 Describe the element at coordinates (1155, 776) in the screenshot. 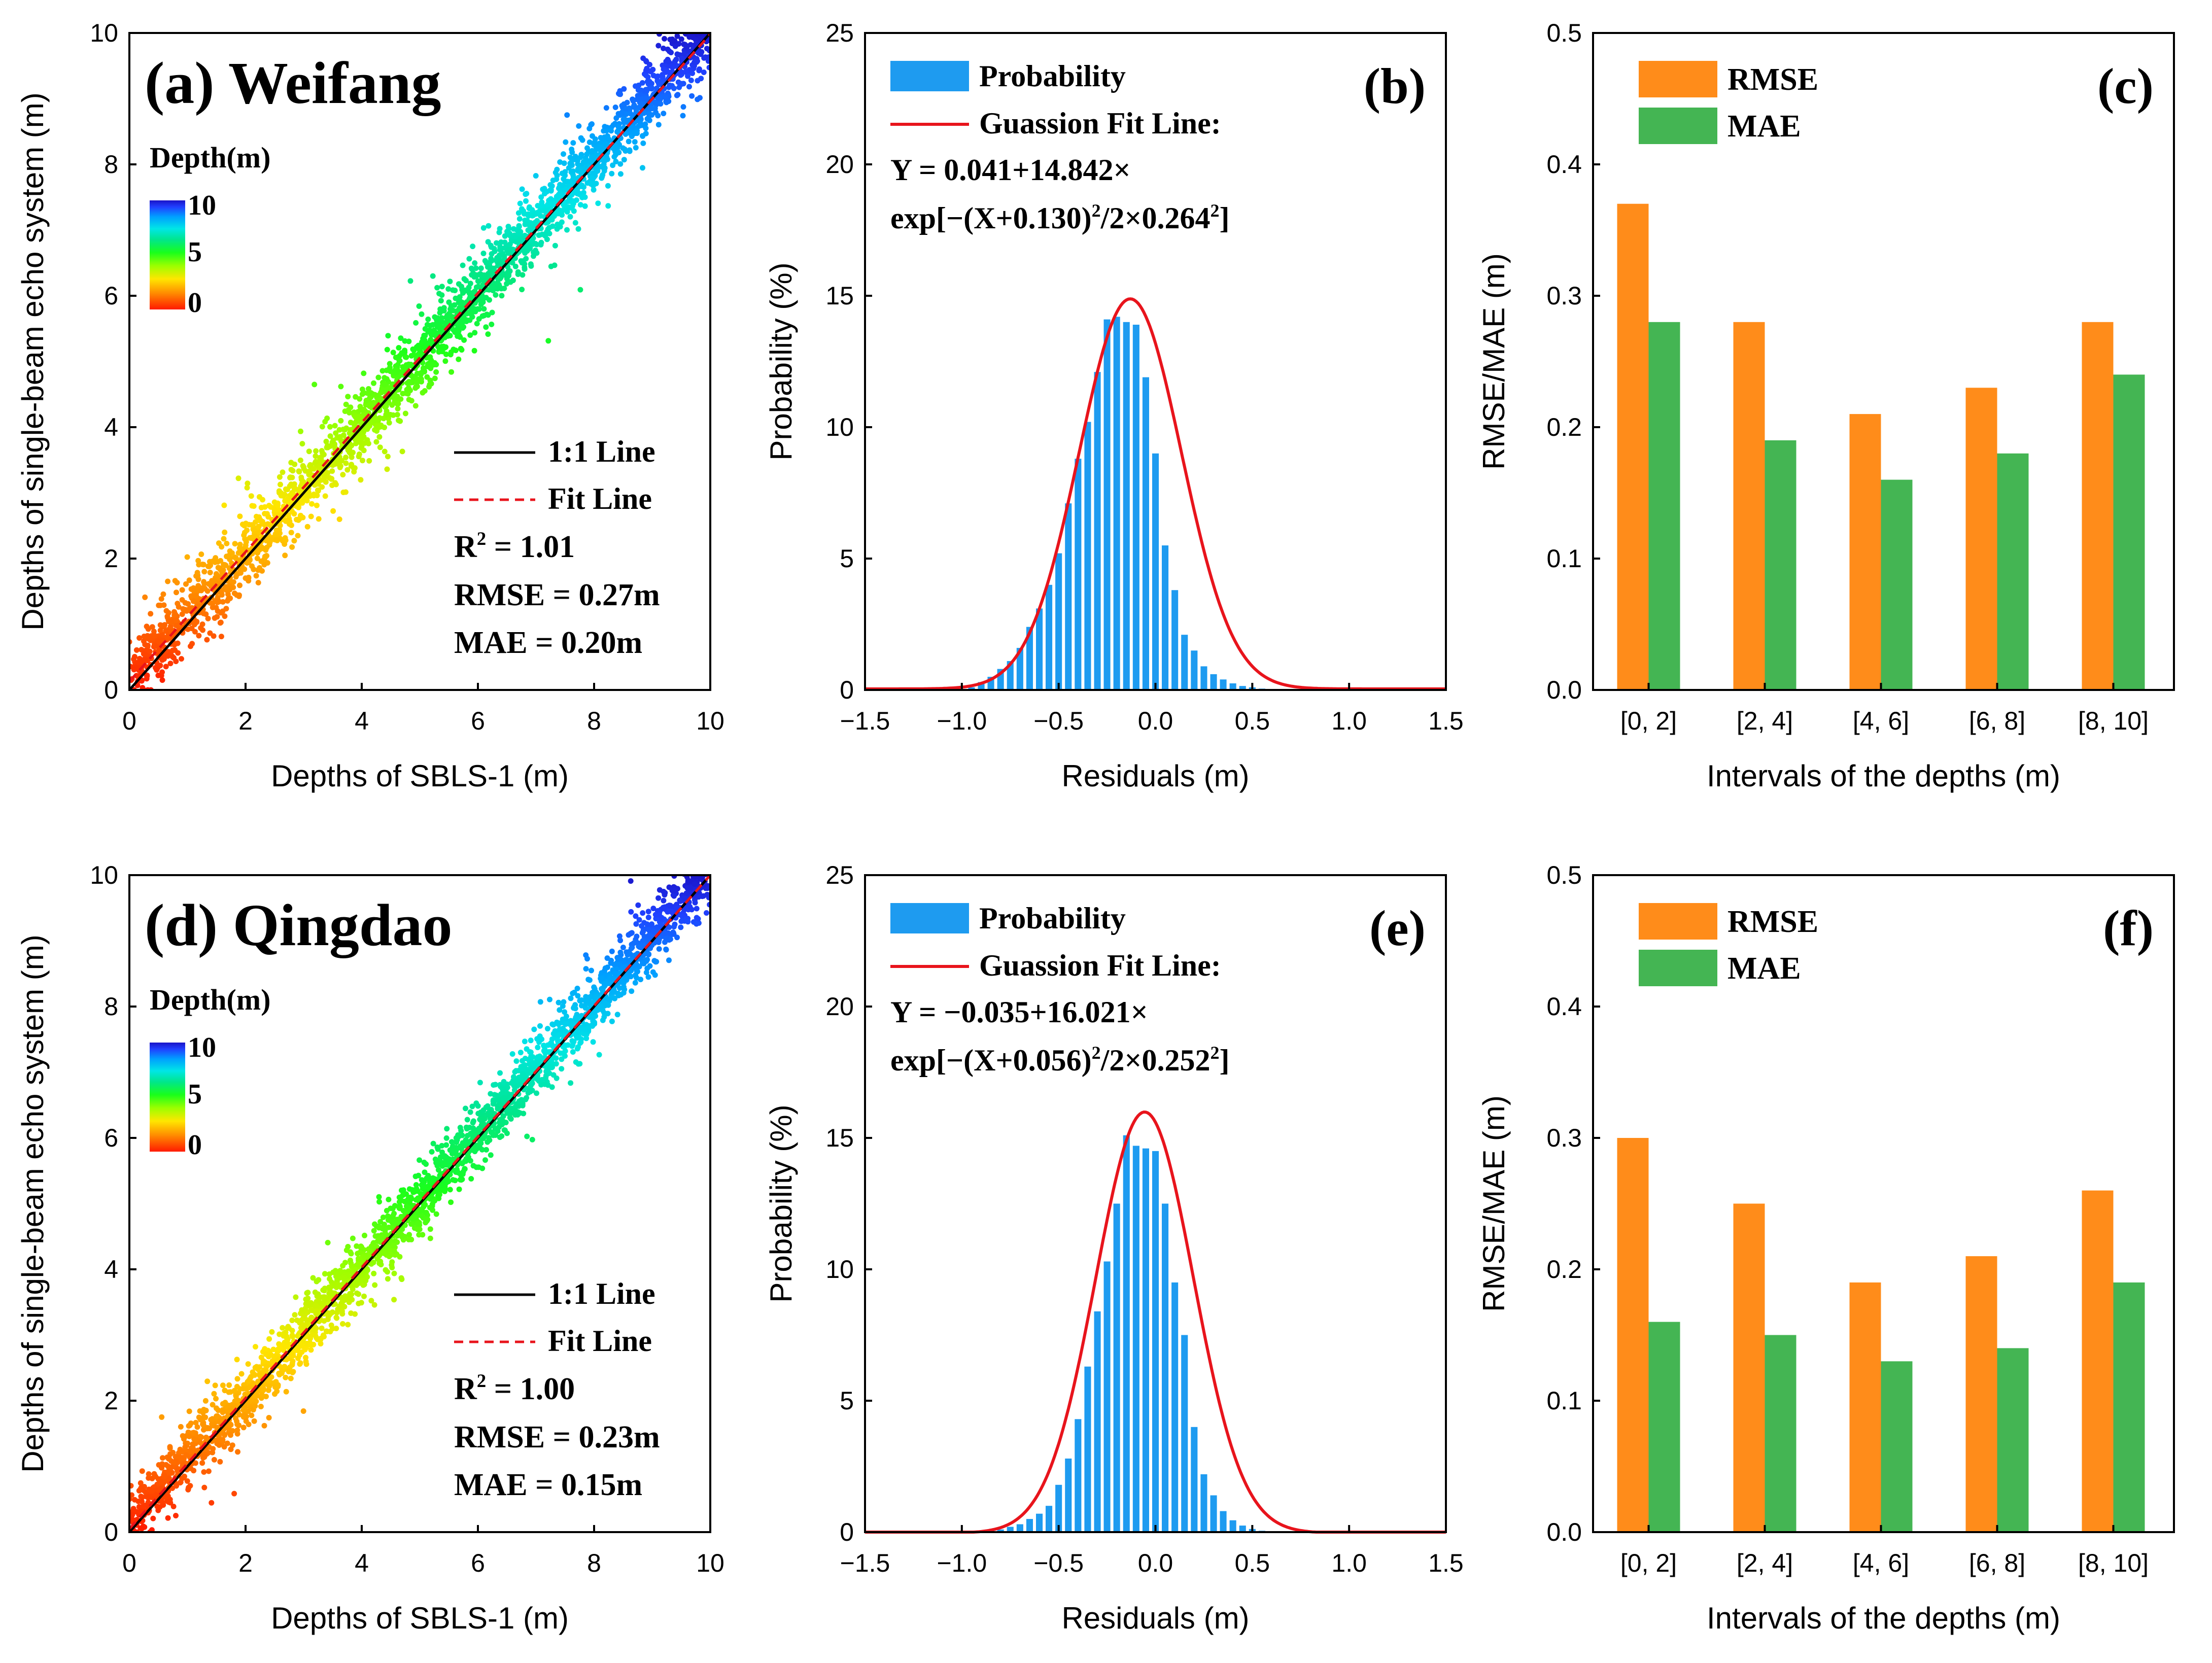

I see `x-axis-label: Residuals (m)` at that location.